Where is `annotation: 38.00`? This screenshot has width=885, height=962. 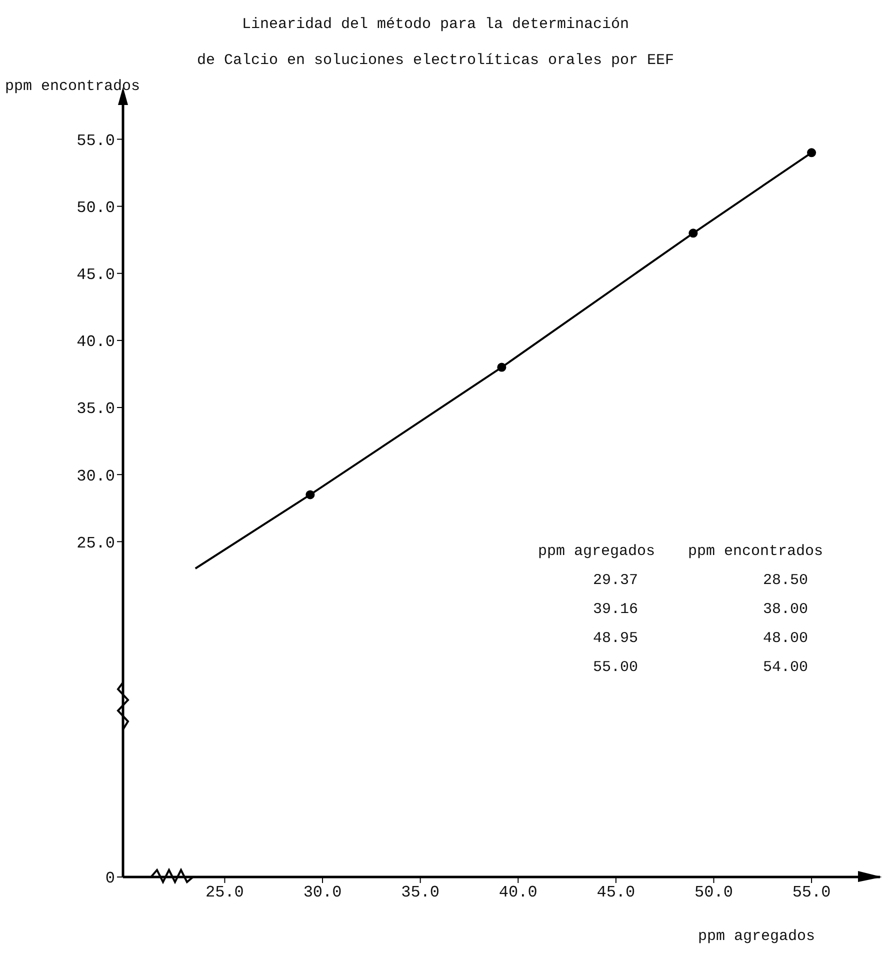 annotation: 38.00 is located at coordinates (786, 609).